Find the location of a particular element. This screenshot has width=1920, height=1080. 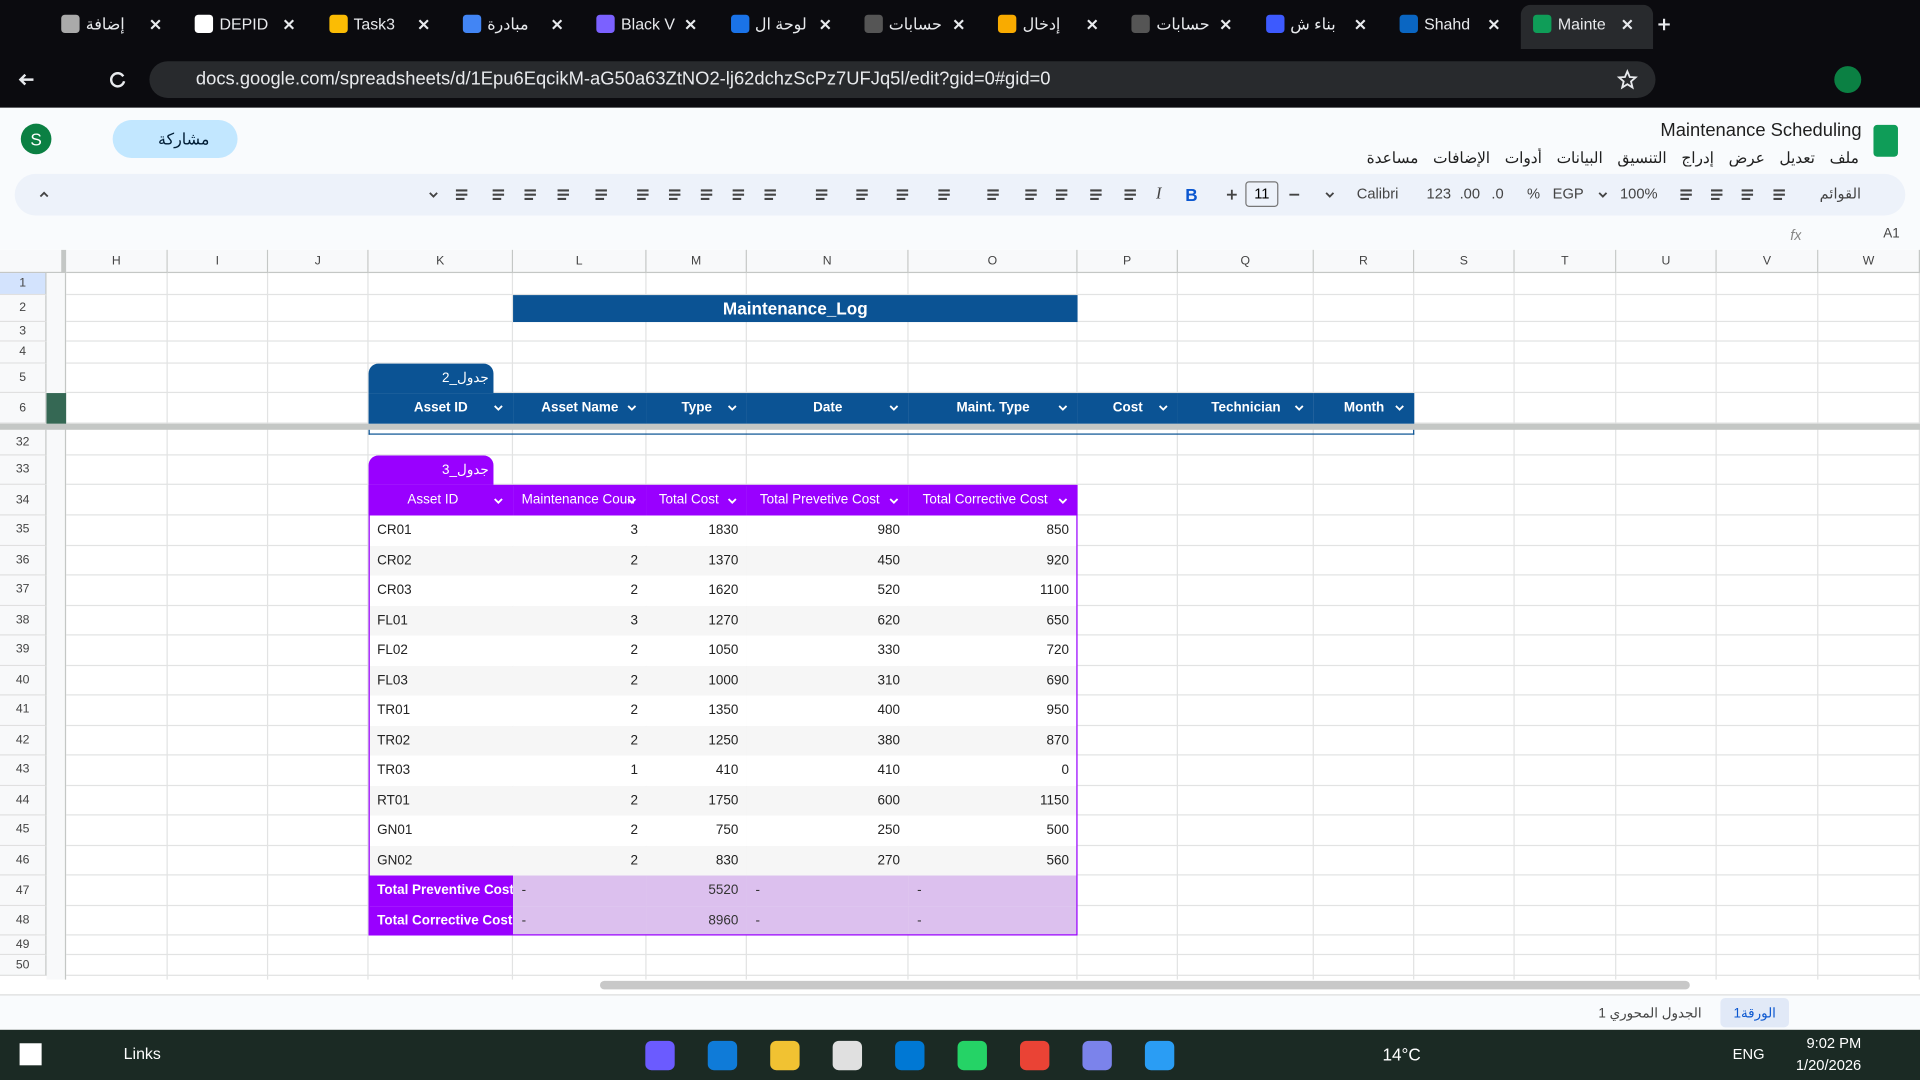

column-header: T is located at coordinates (1565, 261).